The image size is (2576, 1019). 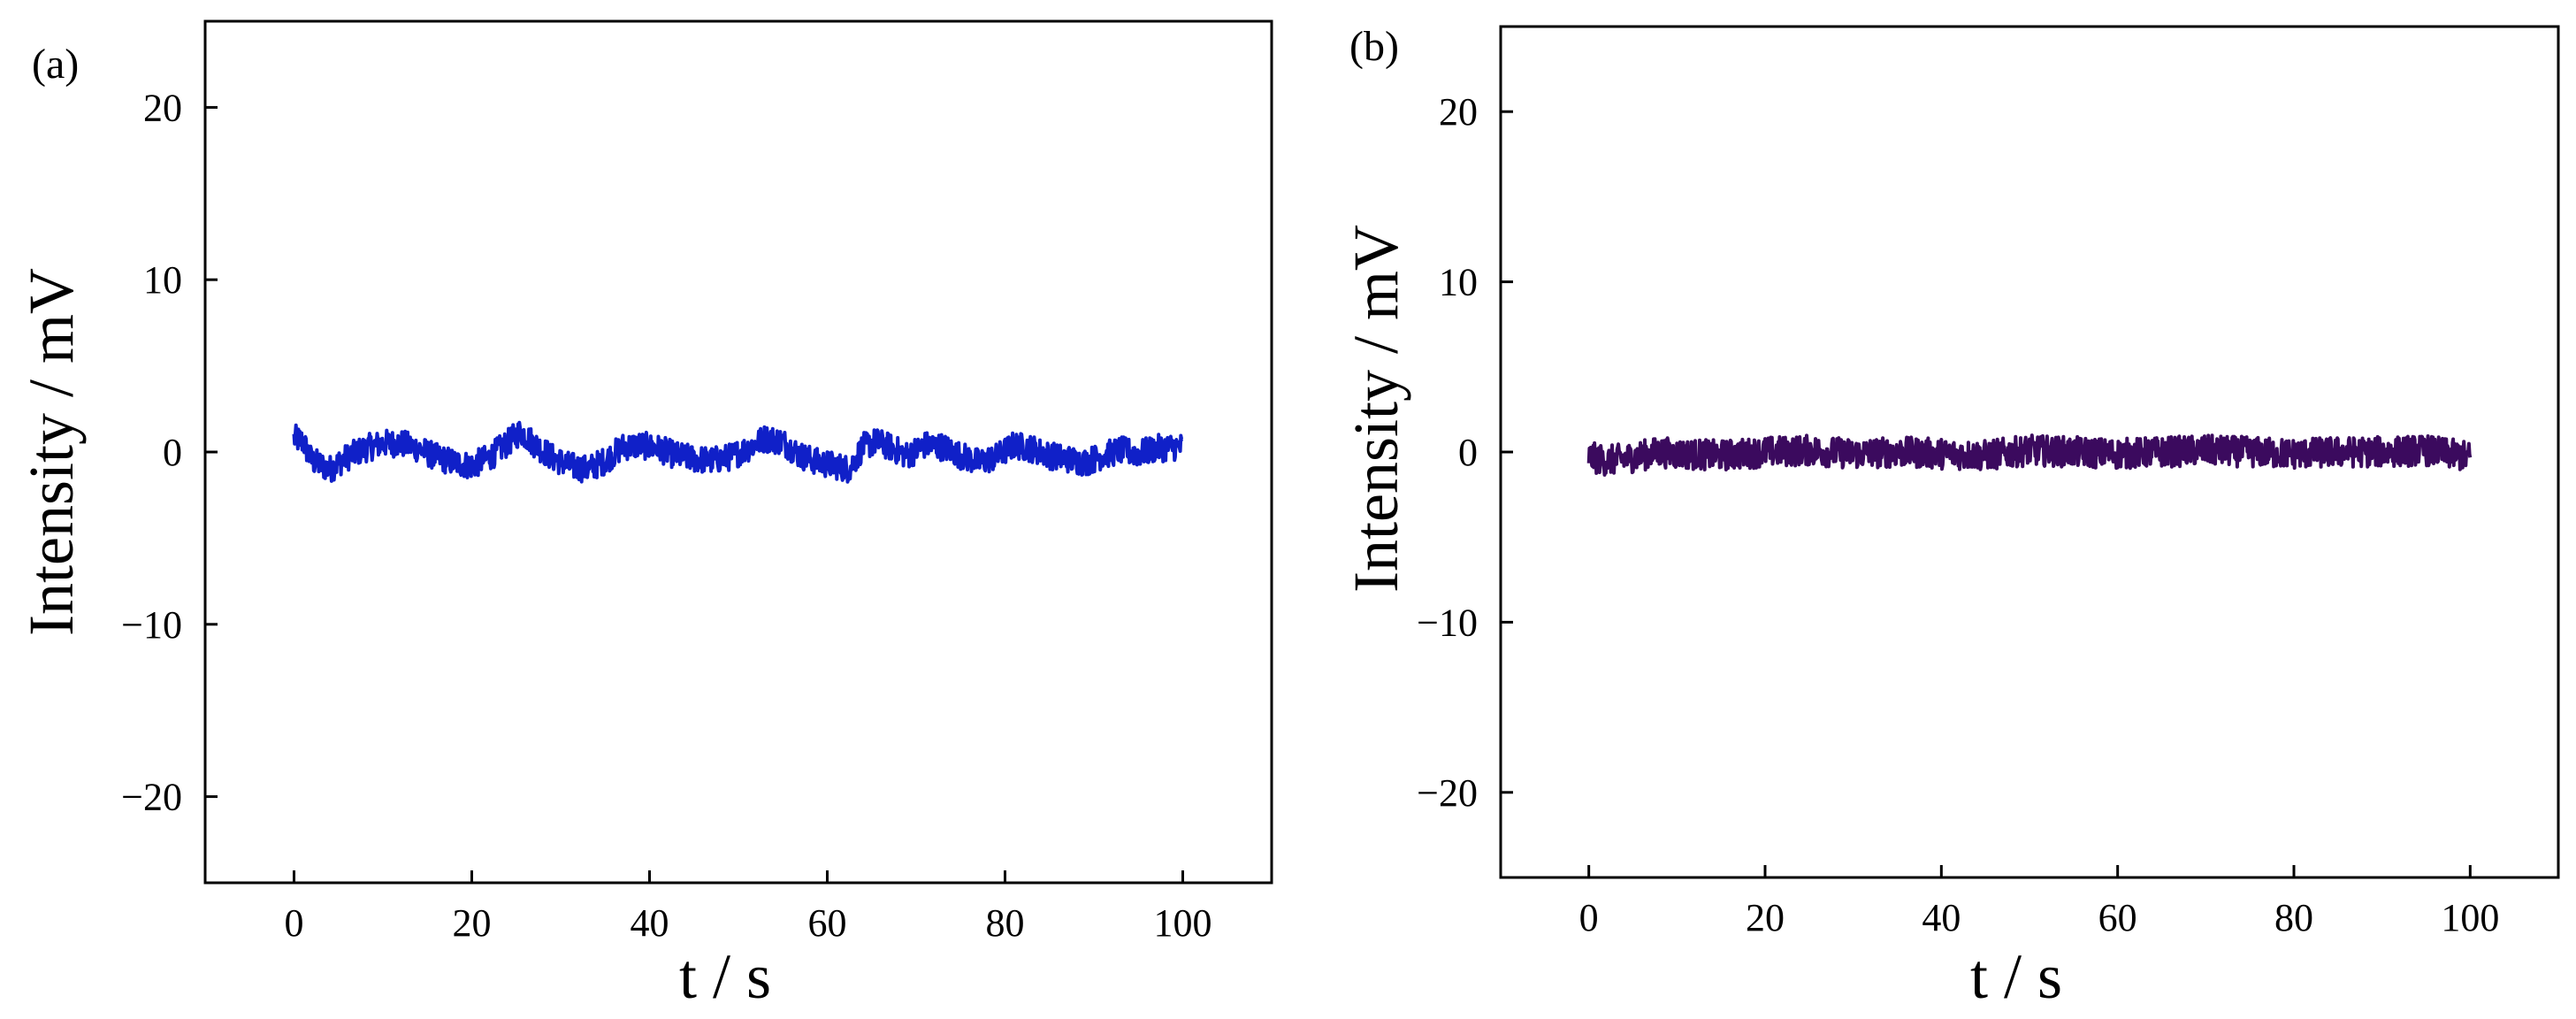 I want to click on panel-label: (b), so click(x=1374, y=47).